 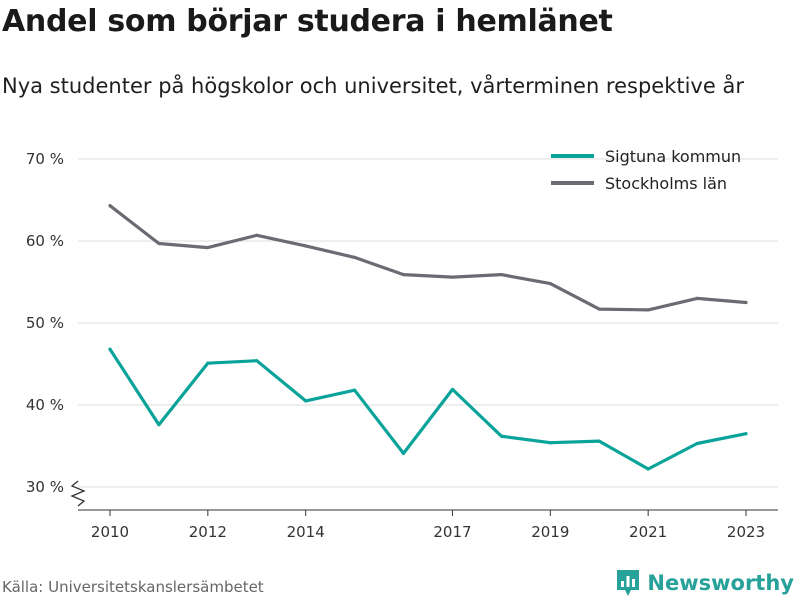 What do you see at coordinates (628, 583) in the screenshot?
I see `bar-chart-icon` at bounding box center [628, 583].